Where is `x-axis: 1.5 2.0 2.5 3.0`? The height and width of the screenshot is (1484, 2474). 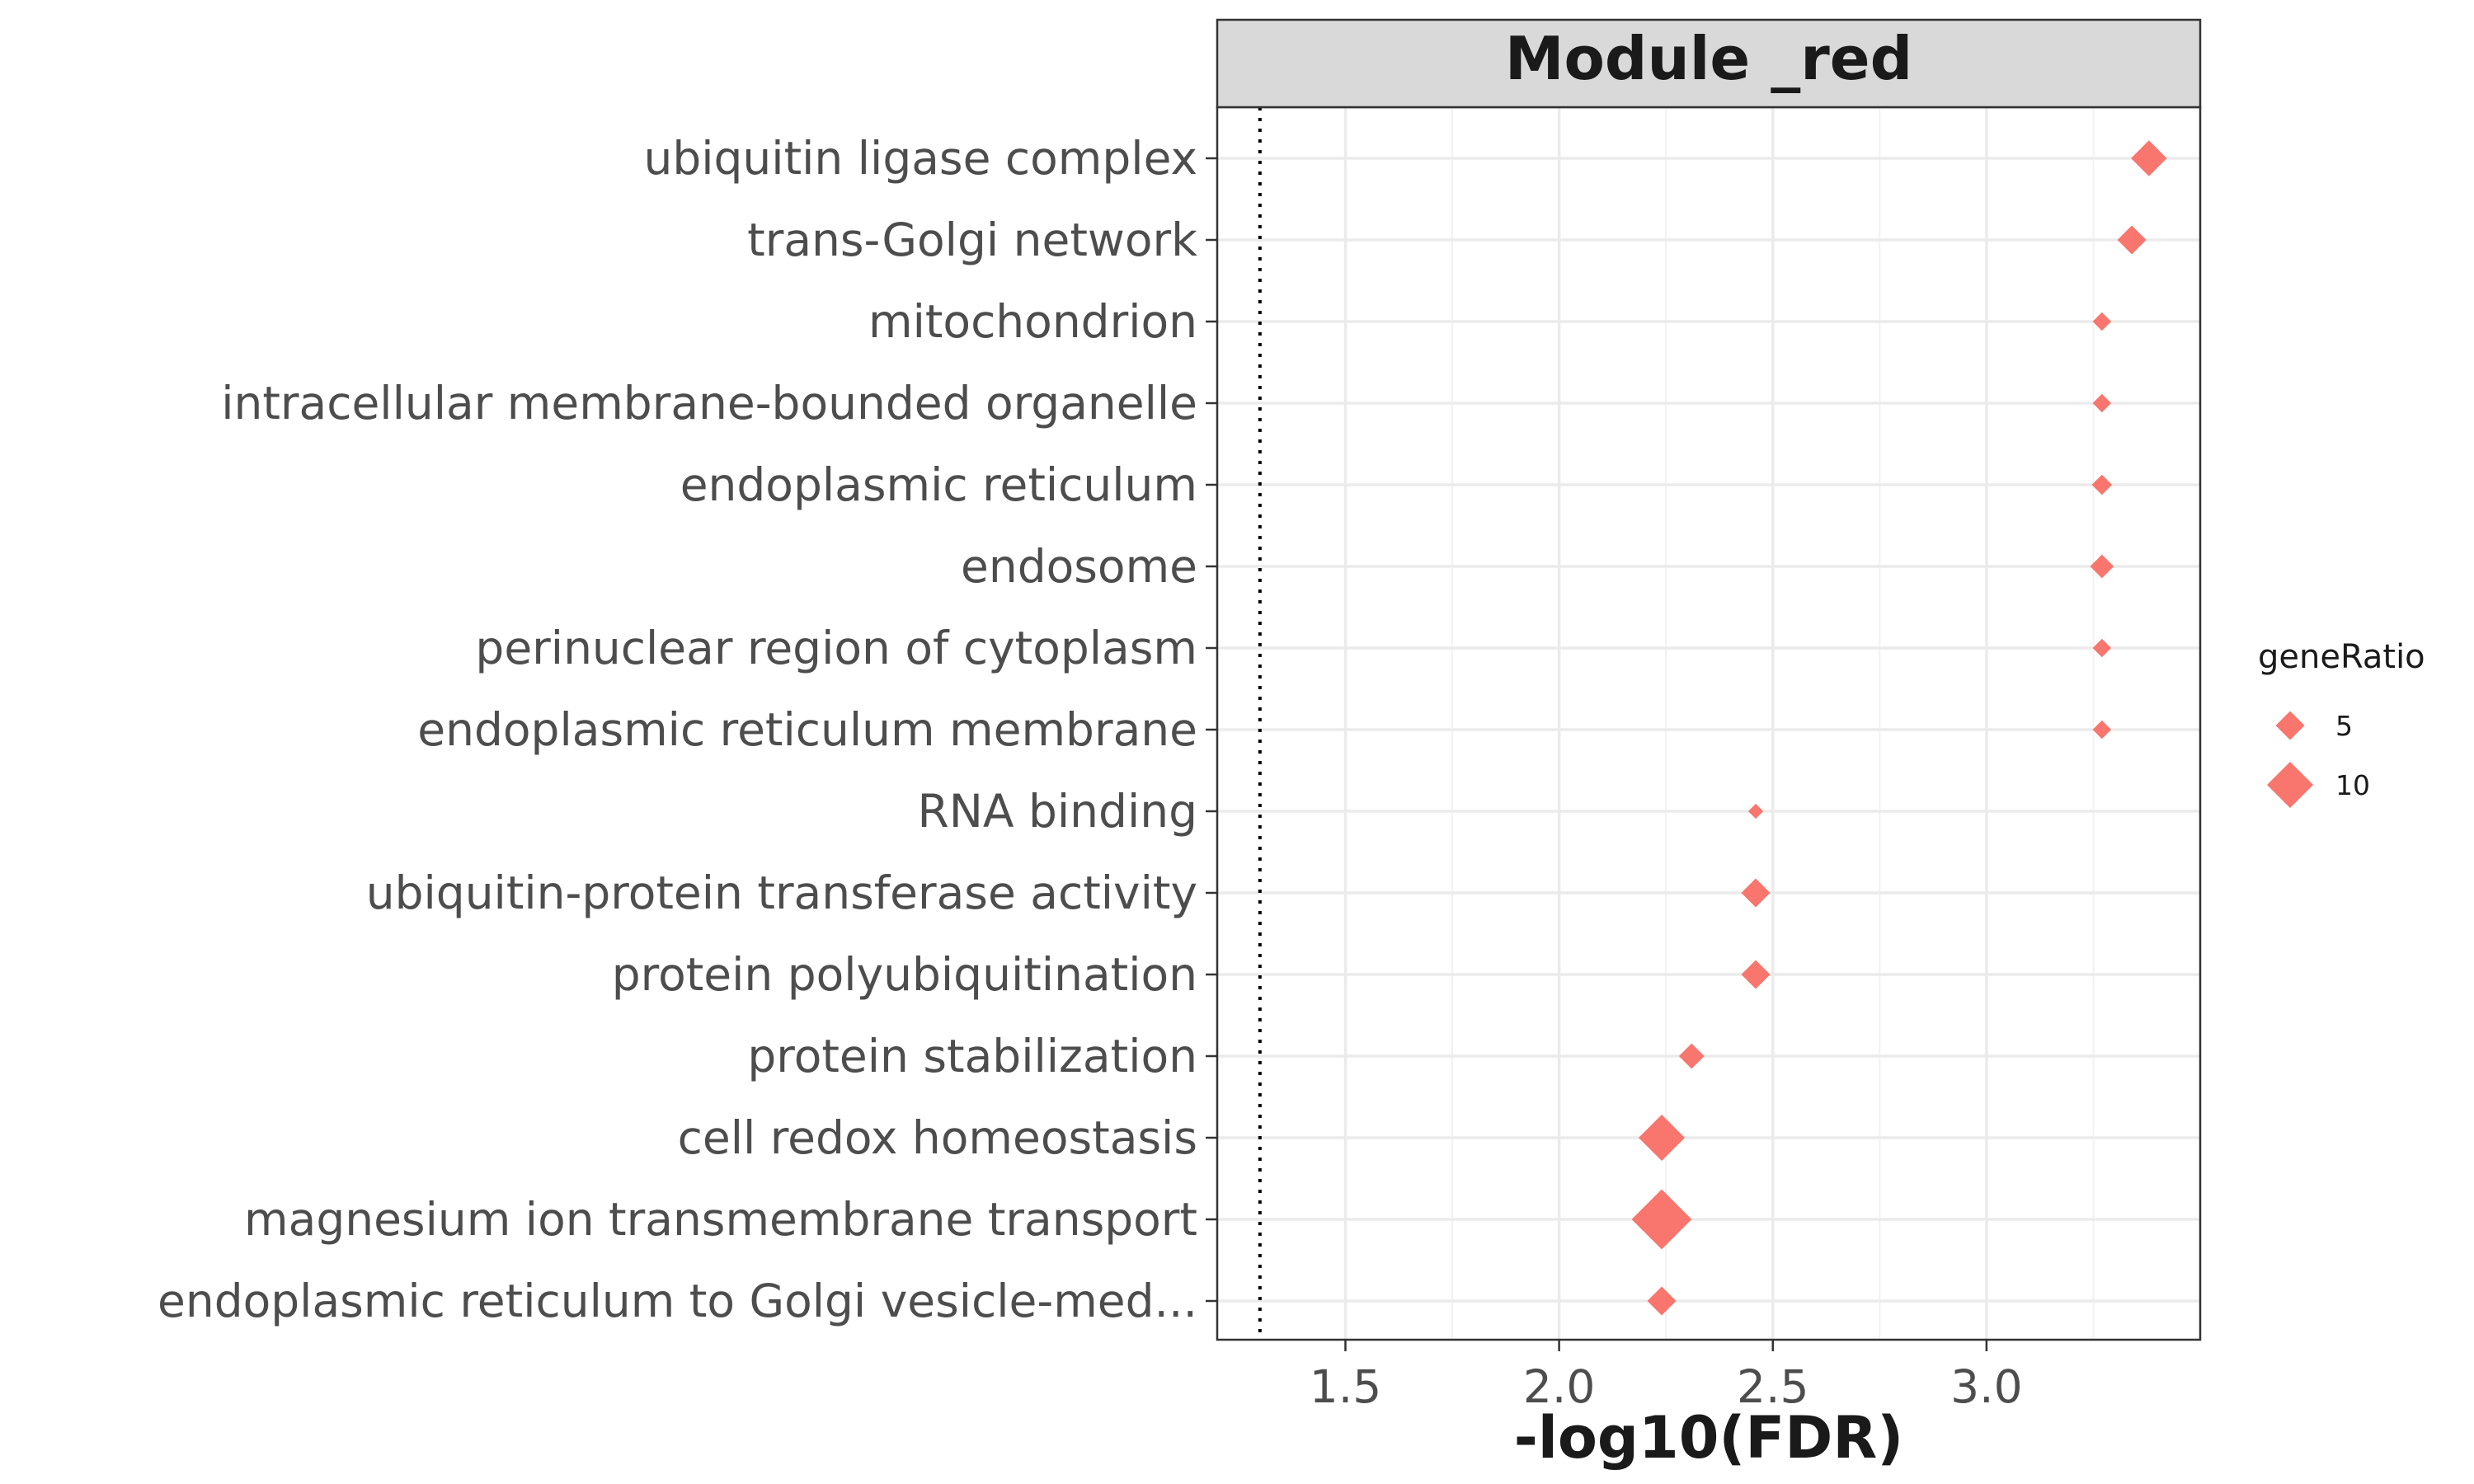
x-axis: 1.5 2.0 2.5 3.0 is located at coordinates (1666, 1376).